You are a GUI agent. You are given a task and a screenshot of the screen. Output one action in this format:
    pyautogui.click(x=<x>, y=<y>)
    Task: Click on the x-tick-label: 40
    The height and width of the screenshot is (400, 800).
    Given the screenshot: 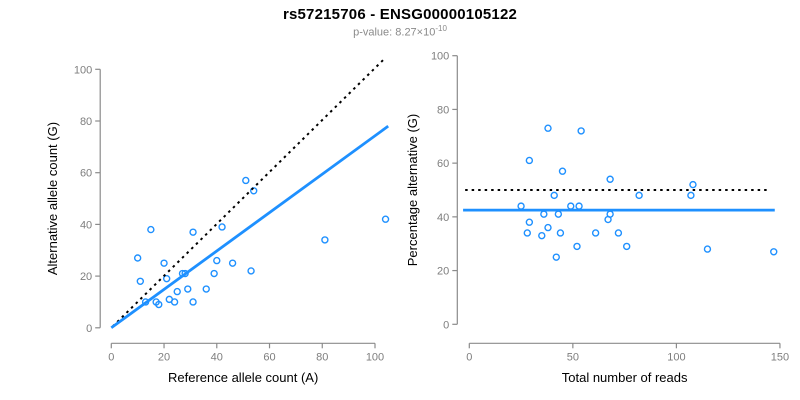 What is the action you would take?
    pyautogui.click(x=217, y=357)
    